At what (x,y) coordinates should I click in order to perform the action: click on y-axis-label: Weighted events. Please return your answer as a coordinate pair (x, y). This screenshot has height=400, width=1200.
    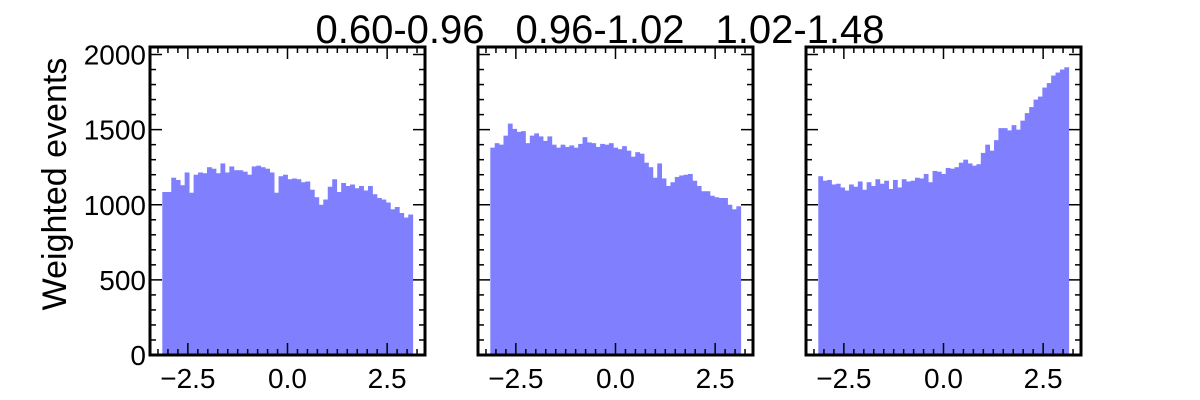
    Looking at the image, I should click on (55, 184).